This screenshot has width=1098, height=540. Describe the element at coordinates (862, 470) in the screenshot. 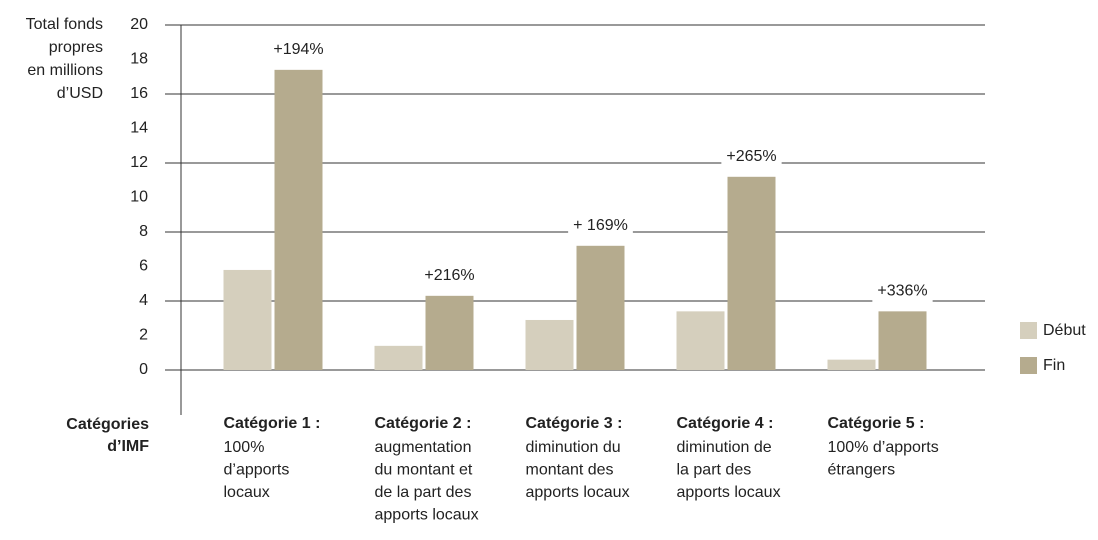

I see `category-description: étrangers` at that location.